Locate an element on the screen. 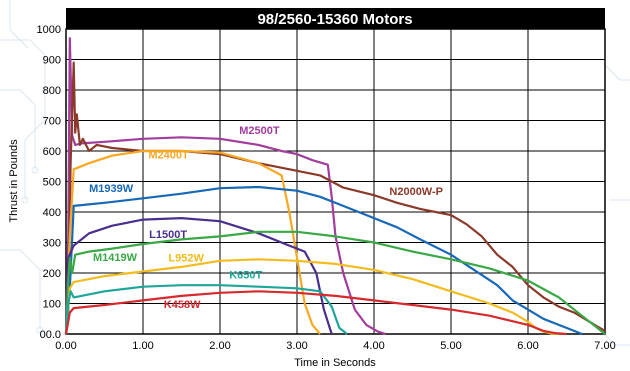  series-label-l1500t: L1500T is located at coordinates (168, 235).